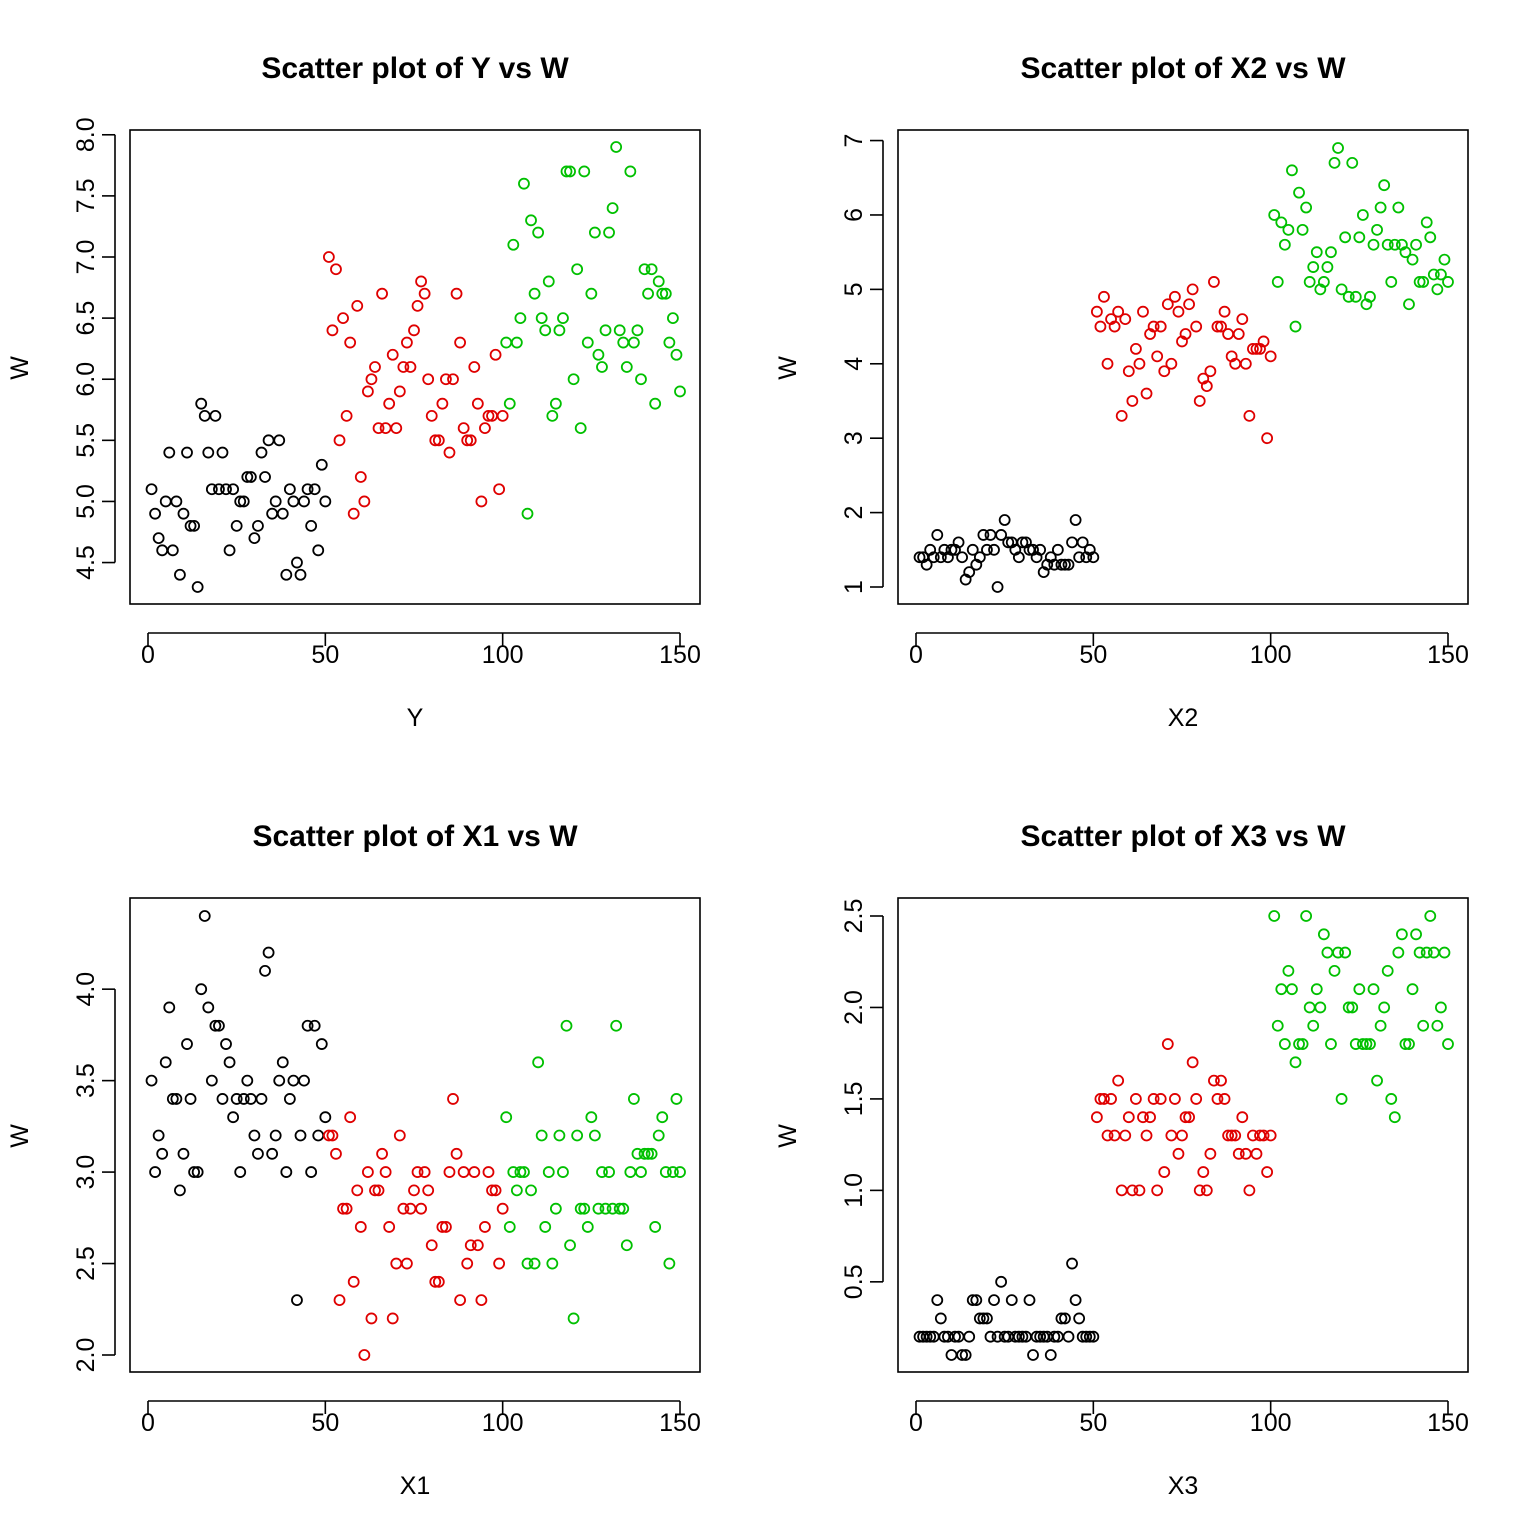 This screenshot has width=1536, height=1536. I want to click on x-tick-label: 100, so click(1271, 655).